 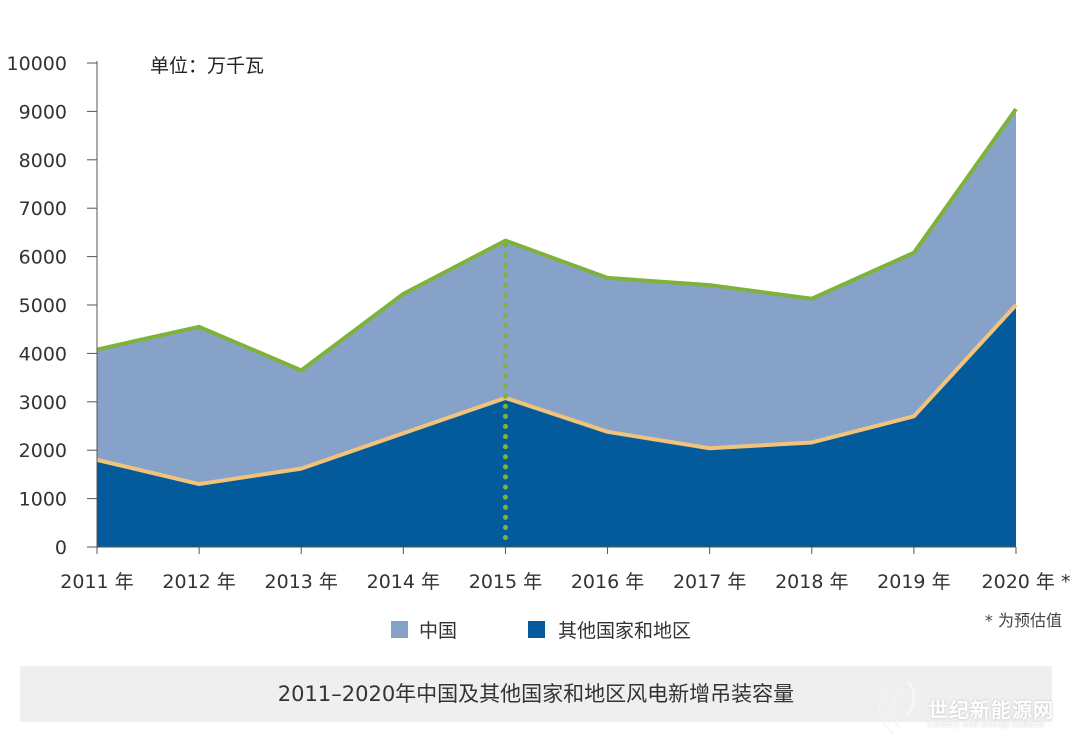 I want to click on watermark-logo-icon, so click(x=897, y=708).